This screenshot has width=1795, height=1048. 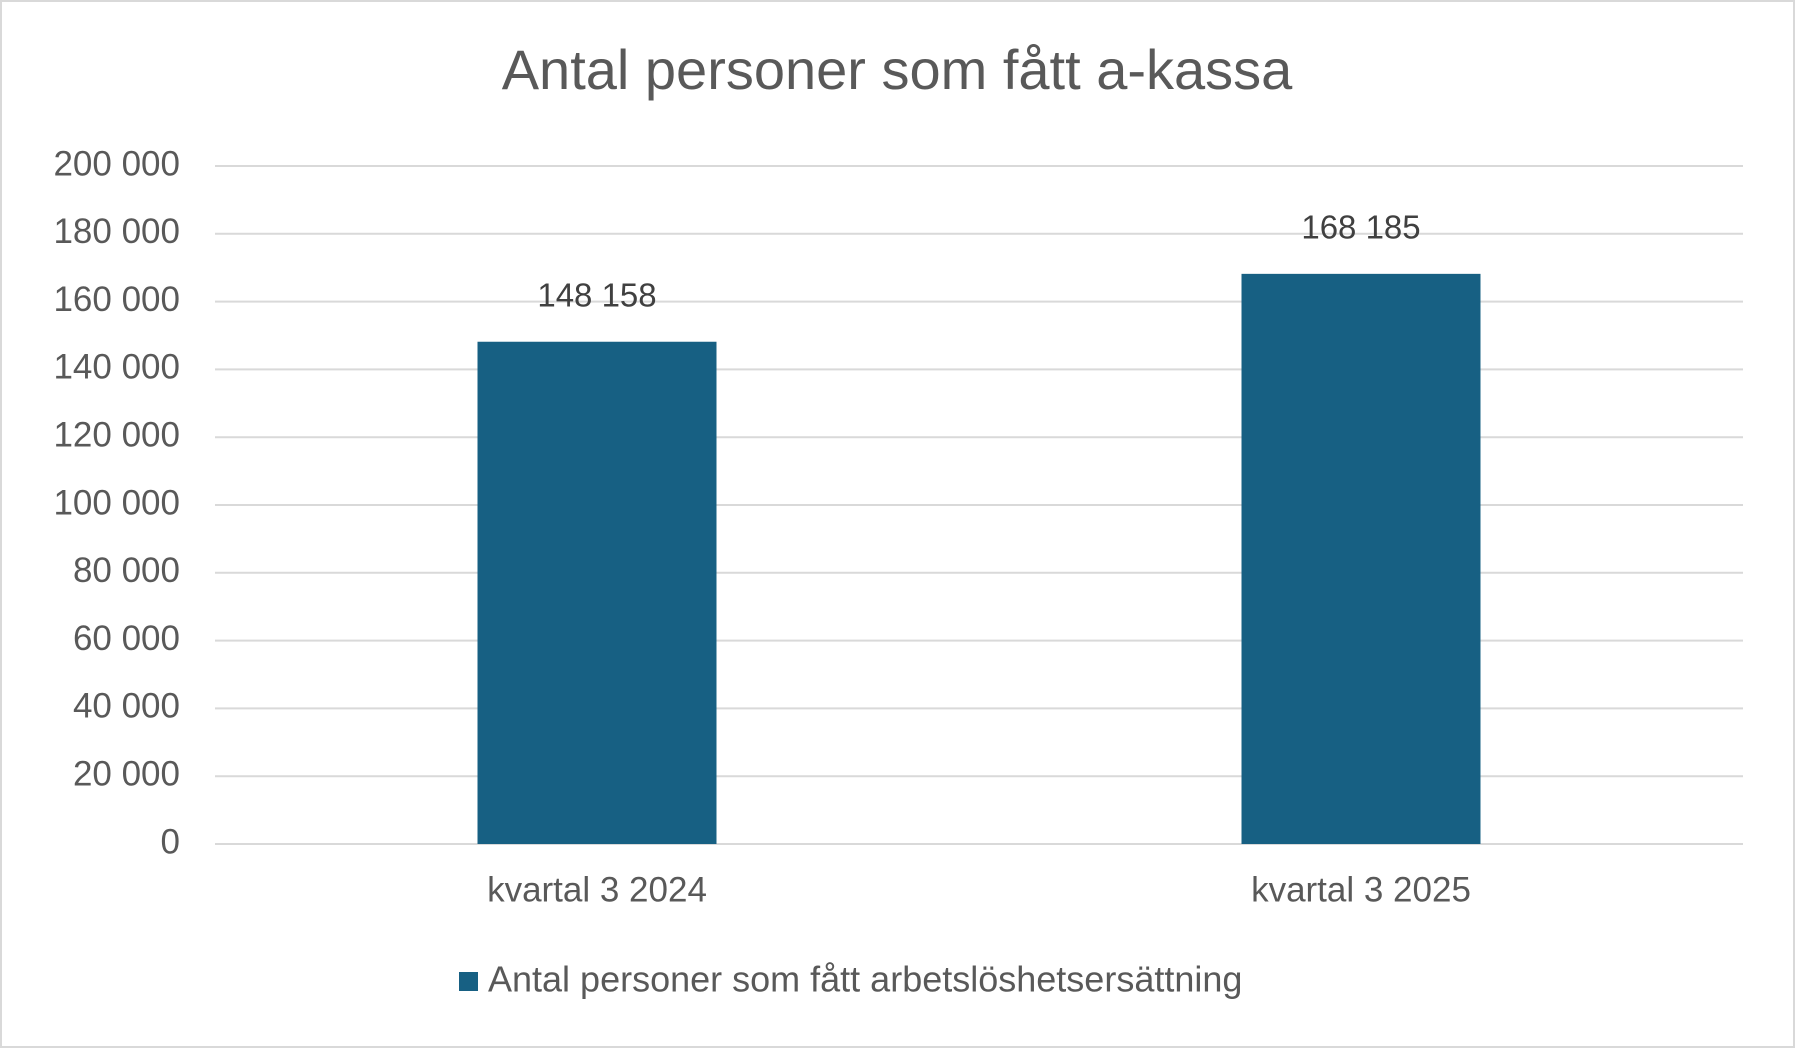 What do you see at coordinates (1360, 227) in the screenshot?
I see `data-label: 168 185` at bounding box center [1360, 227].